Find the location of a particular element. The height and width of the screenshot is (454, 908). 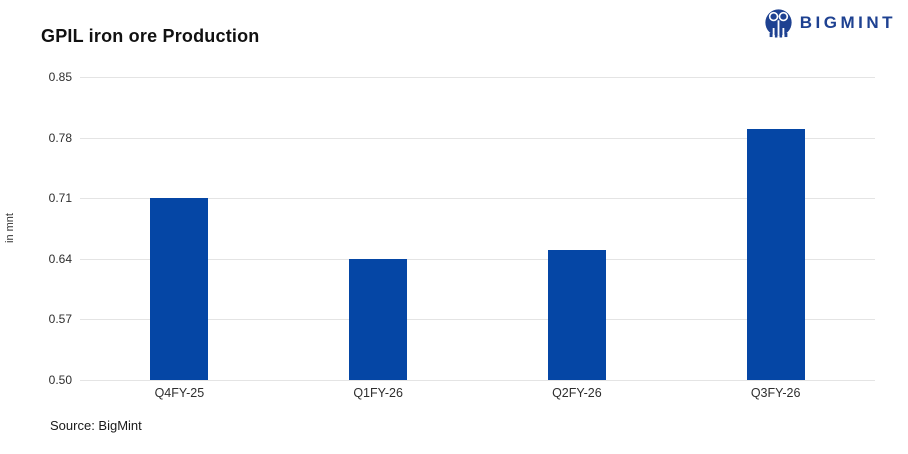

x-tick-label: Q2FY-26 is located at coordinates (577, 393).